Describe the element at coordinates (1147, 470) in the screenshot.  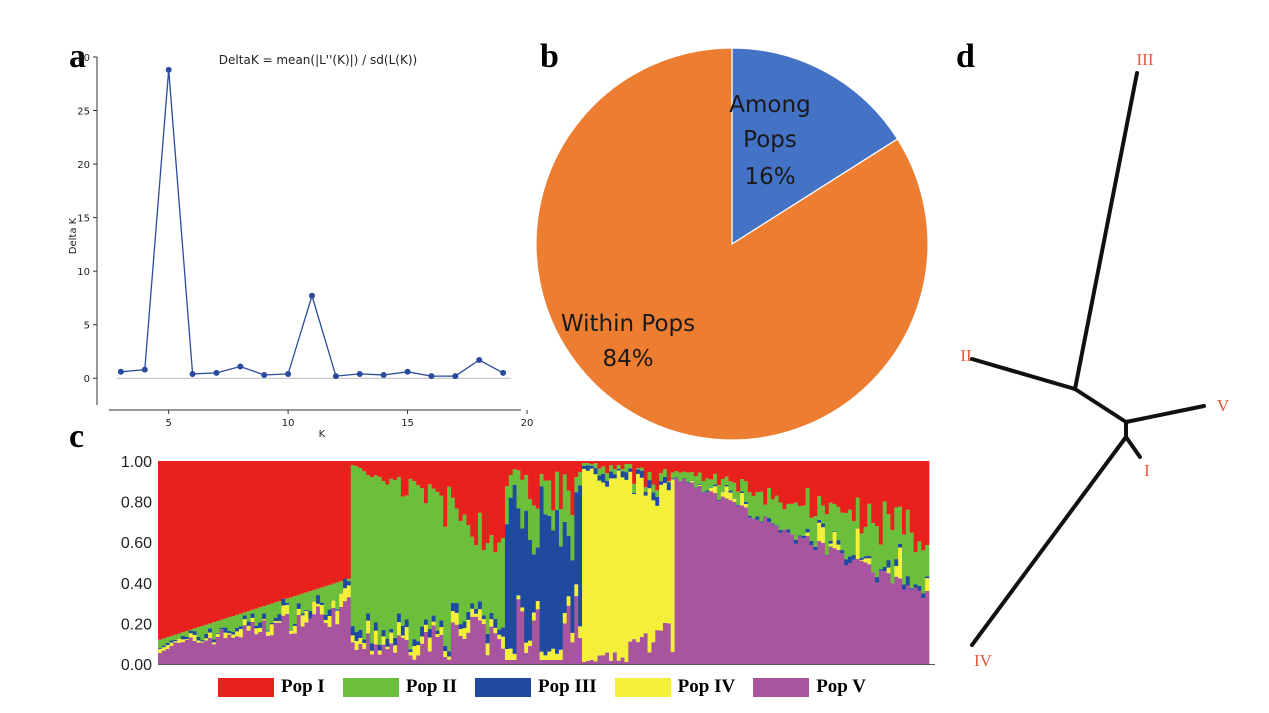
I see `tree-tip-label: I` at that location.